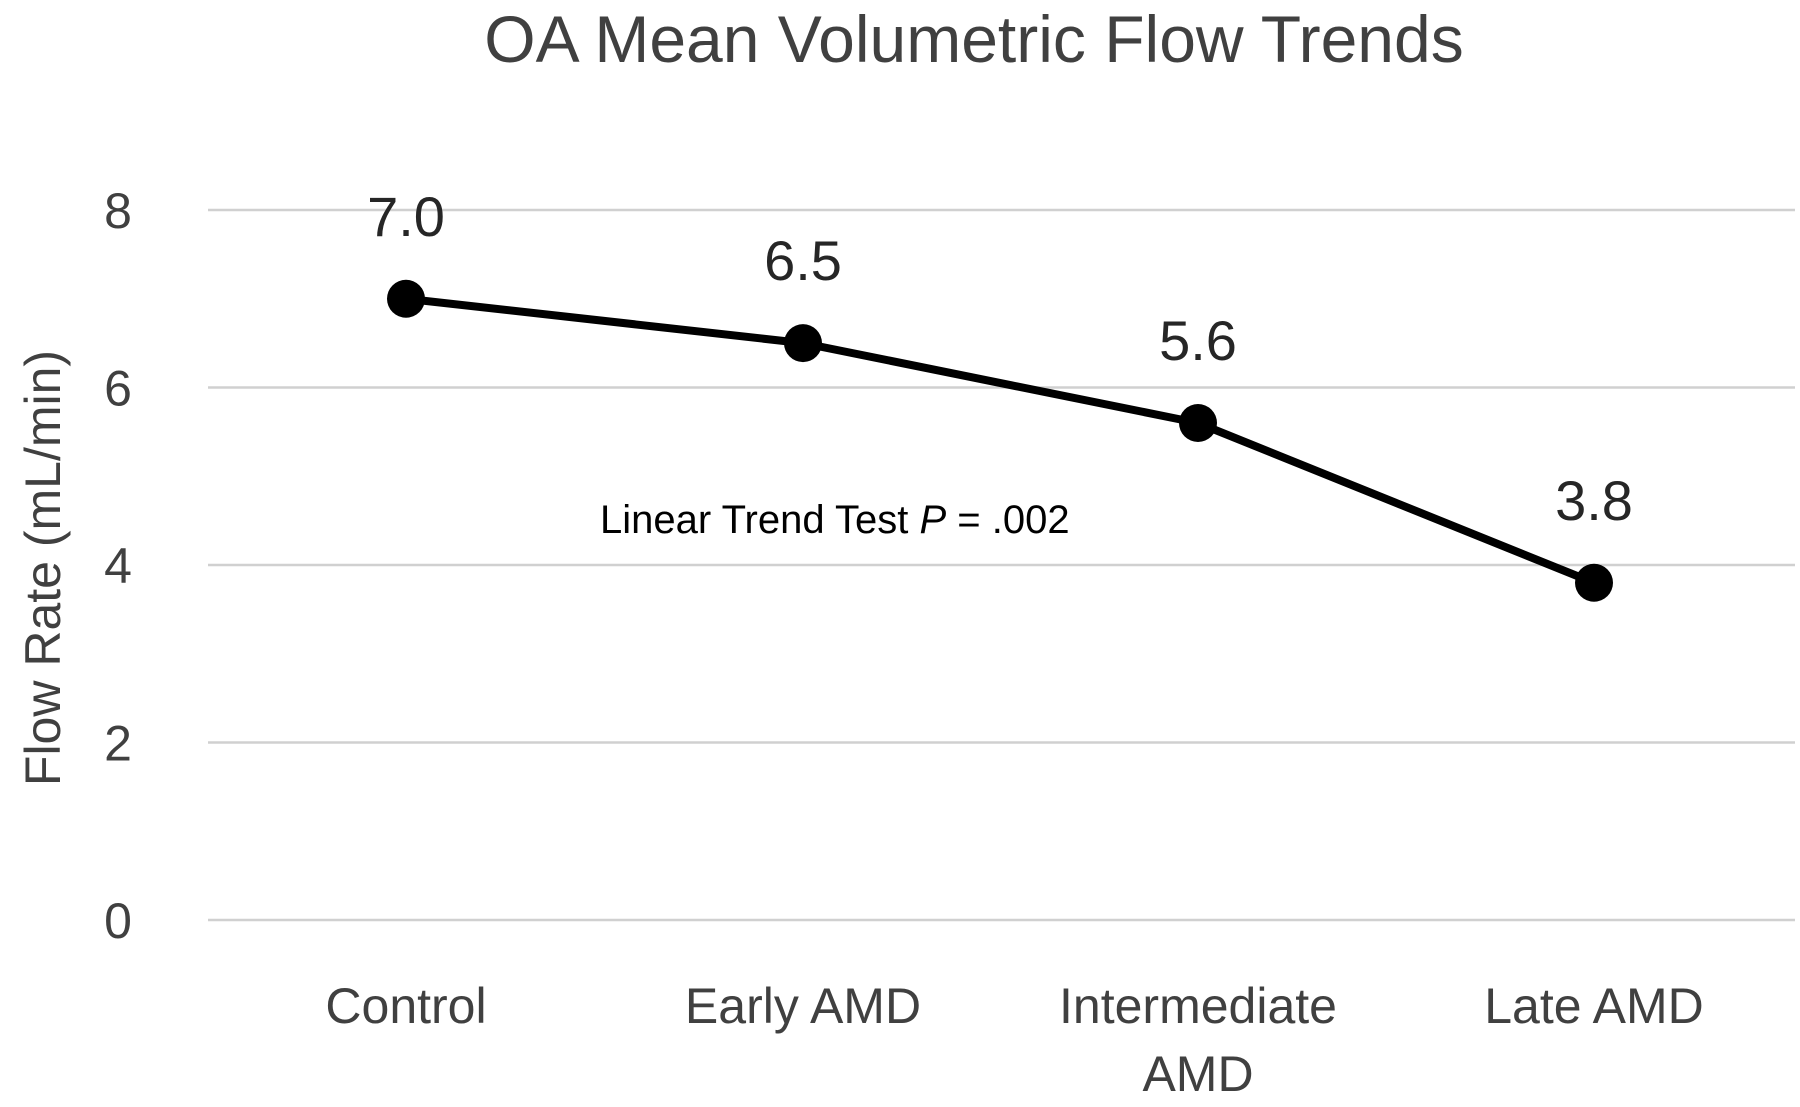  Describe the element at coordinates (1007, 520) in the screenshot. I see `annotation-value: = .002` at that location.